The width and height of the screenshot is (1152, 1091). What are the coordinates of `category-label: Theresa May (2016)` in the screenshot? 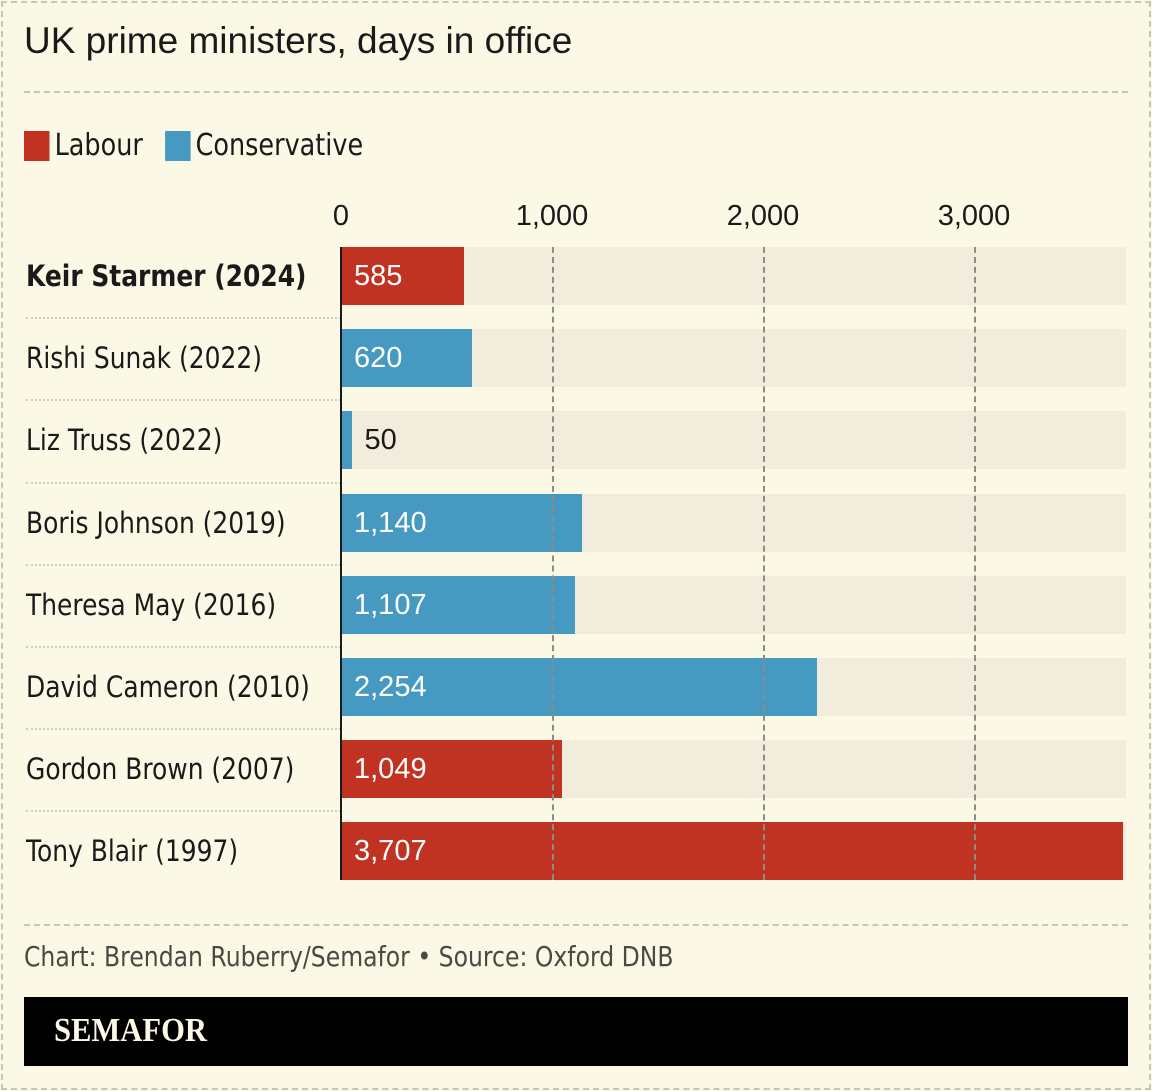 It's located at (151, 604).